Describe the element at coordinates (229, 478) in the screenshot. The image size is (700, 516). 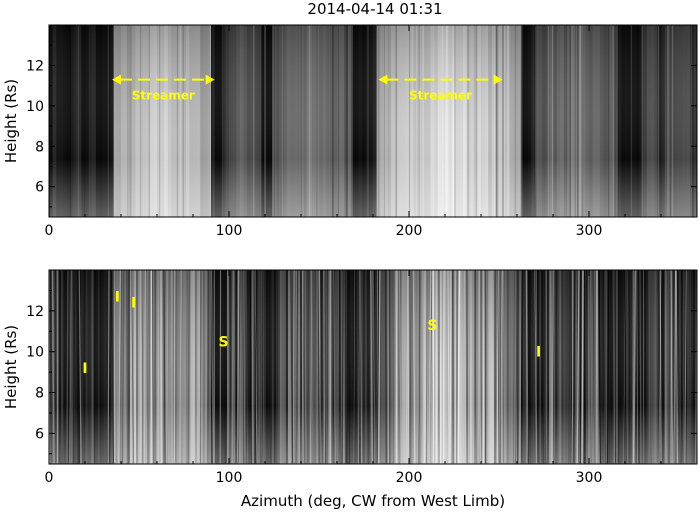
I see `x-tick-label: 100` at that location.